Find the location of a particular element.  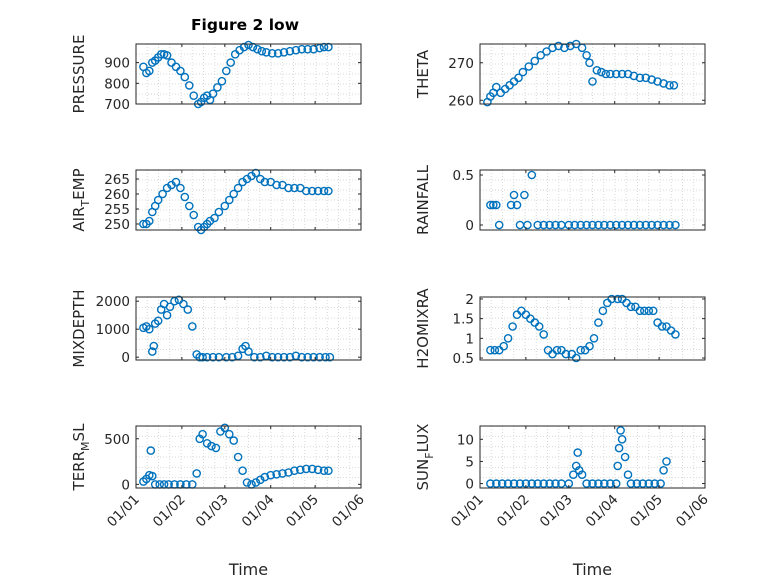

panel-rainfall: 0 0.5 RAINFALL is located at coordinates (560, 199).